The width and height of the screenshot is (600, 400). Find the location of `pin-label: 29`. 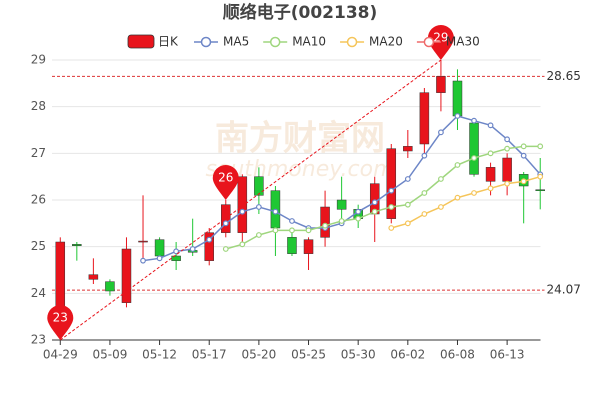

pin-label: 29 is located at coordinates (440, 38).